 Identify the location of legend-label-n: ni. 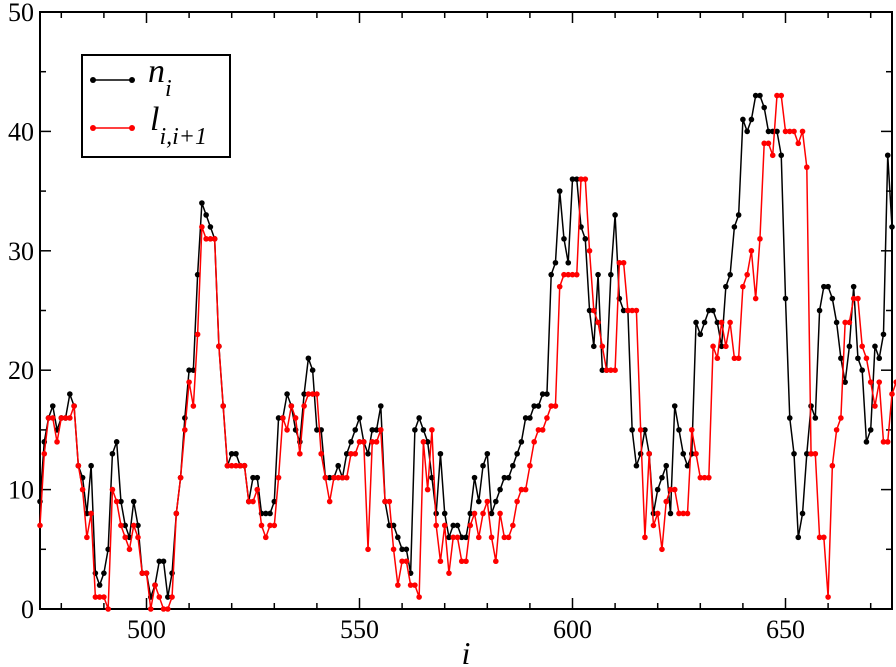
(160, 77).